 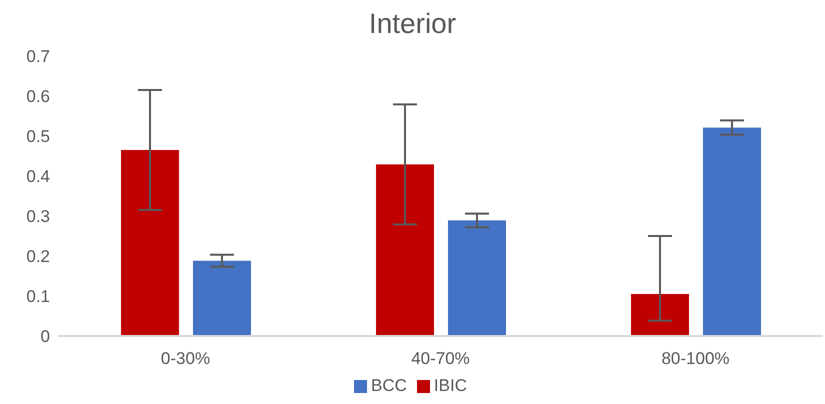 I want to click on y-tick-label: 0, so click(x=45, y=336).